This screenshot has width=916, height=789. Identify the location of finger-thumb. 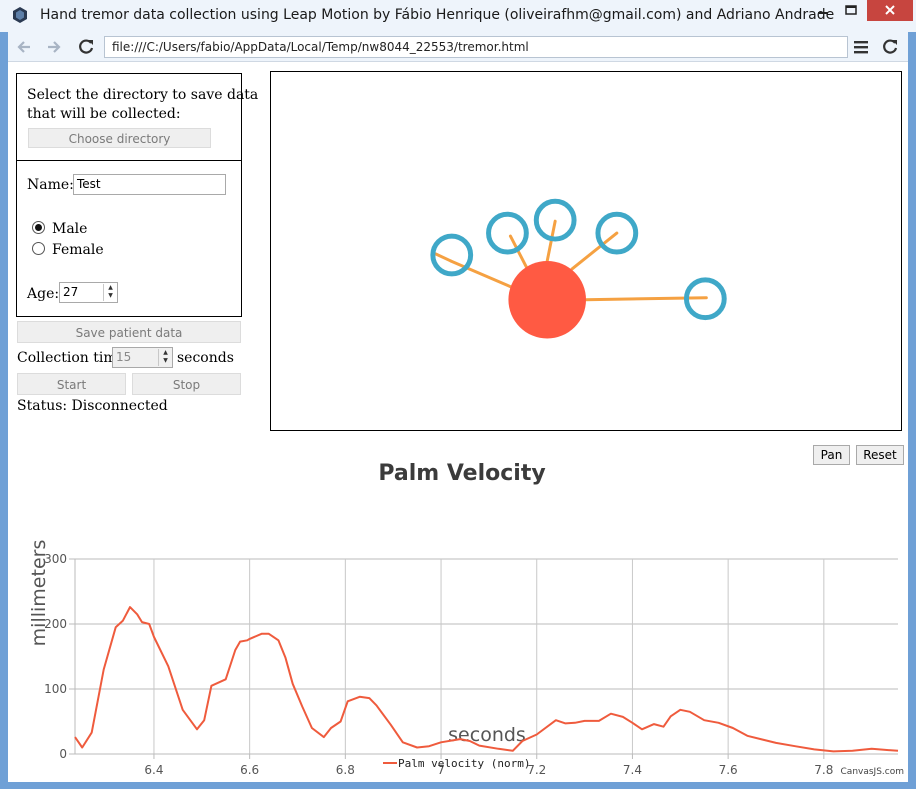
(483, 275).